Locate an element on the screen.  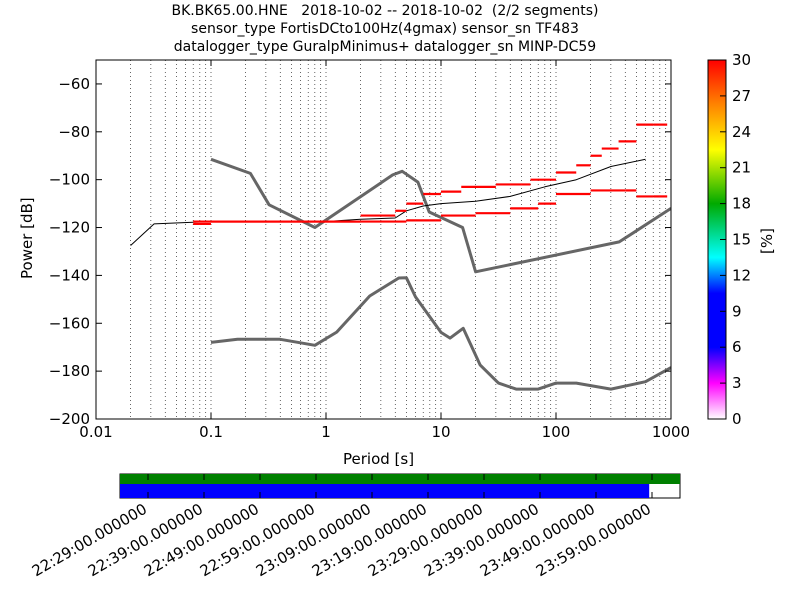
x-tick-label: 0.1 is located at coordinates (211, 432).